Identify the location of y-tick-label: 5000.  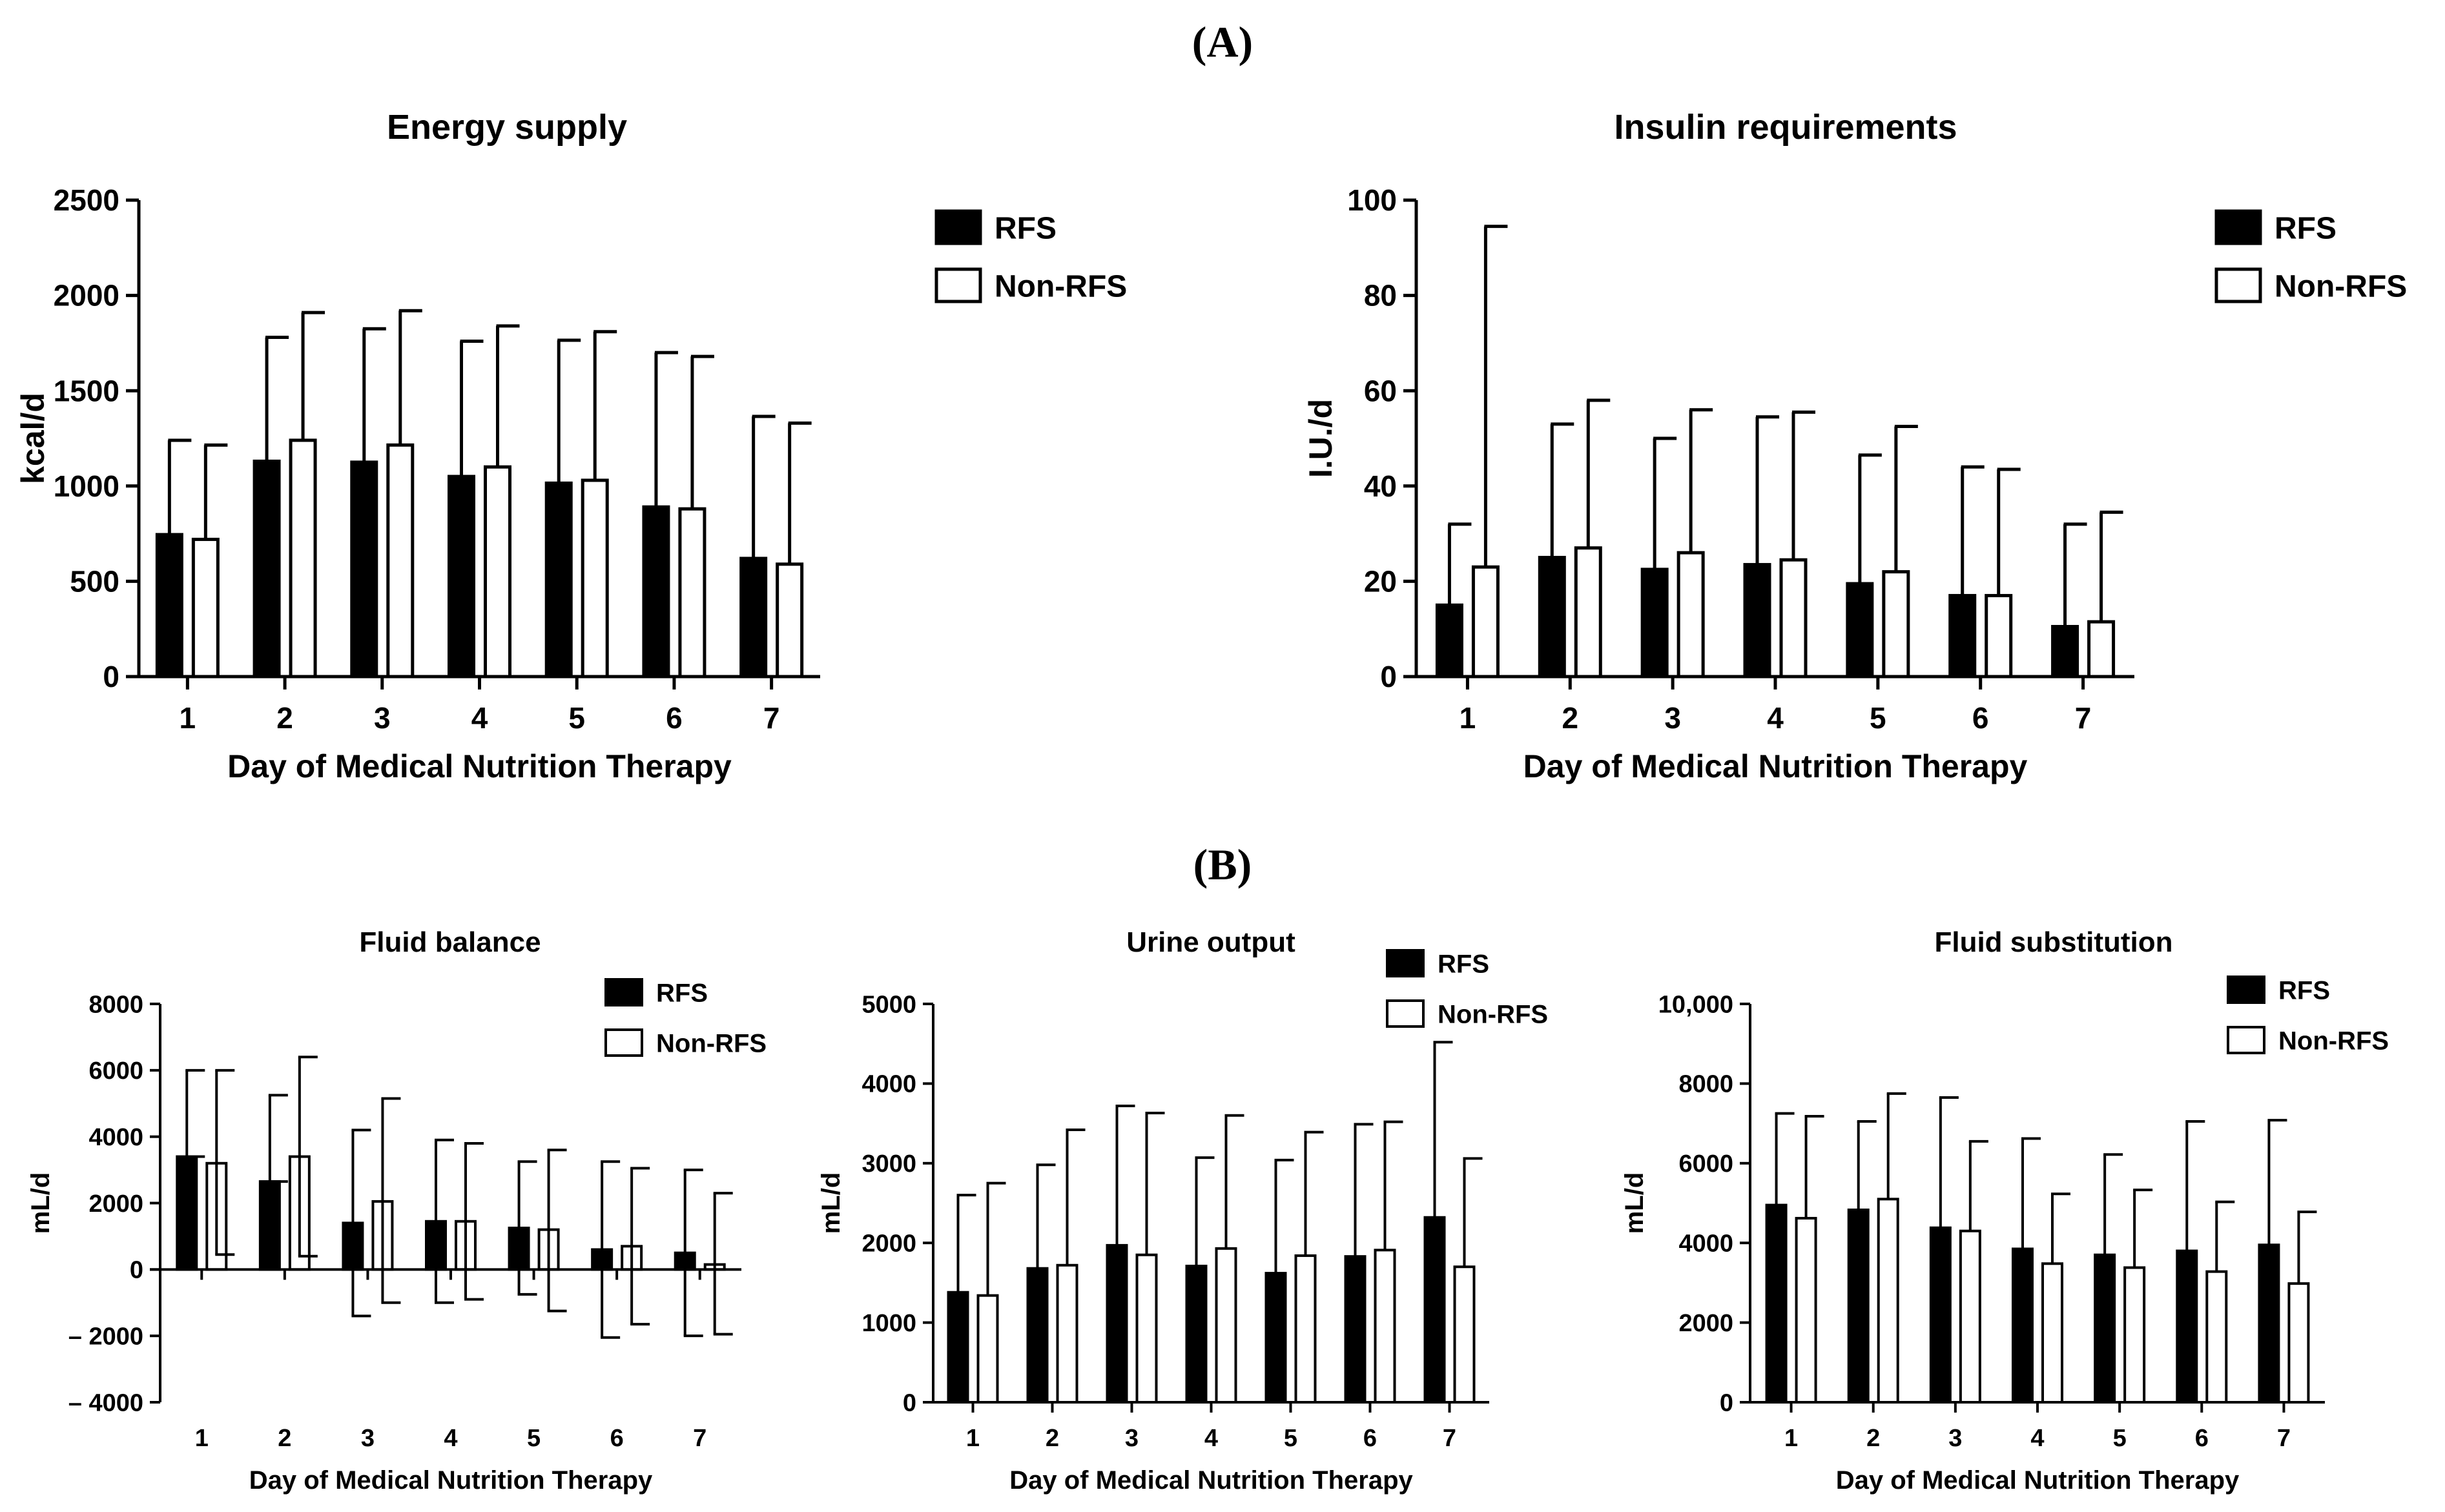
(888, 1004).